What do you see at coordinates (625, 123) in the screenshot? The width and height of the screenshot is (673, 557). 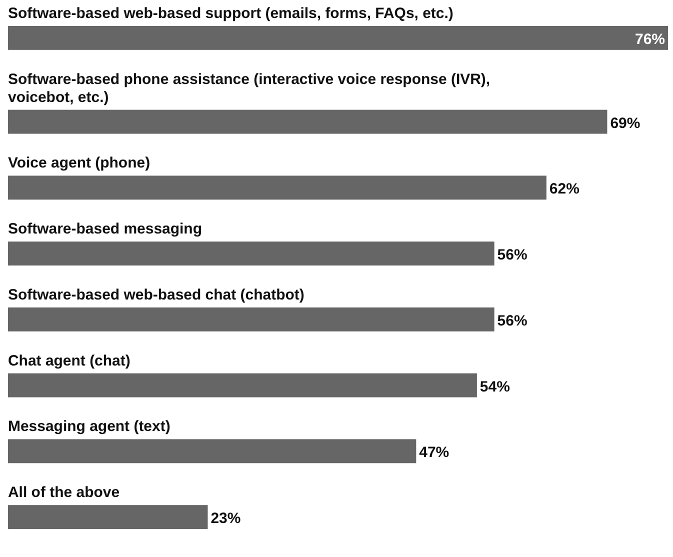 I see `data-label: 69%` at bounding box center [625, 123].